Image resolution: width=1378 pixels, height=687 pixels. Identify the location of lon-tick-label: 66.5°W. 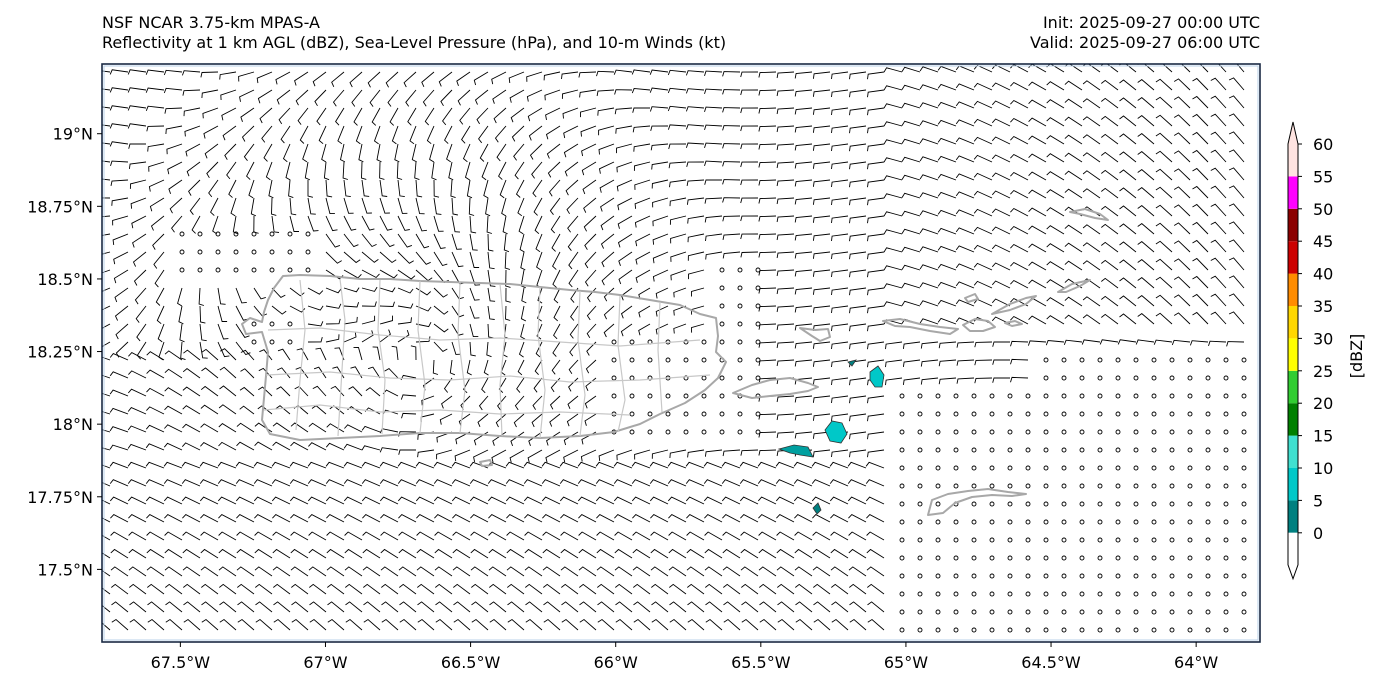
(471, 662).